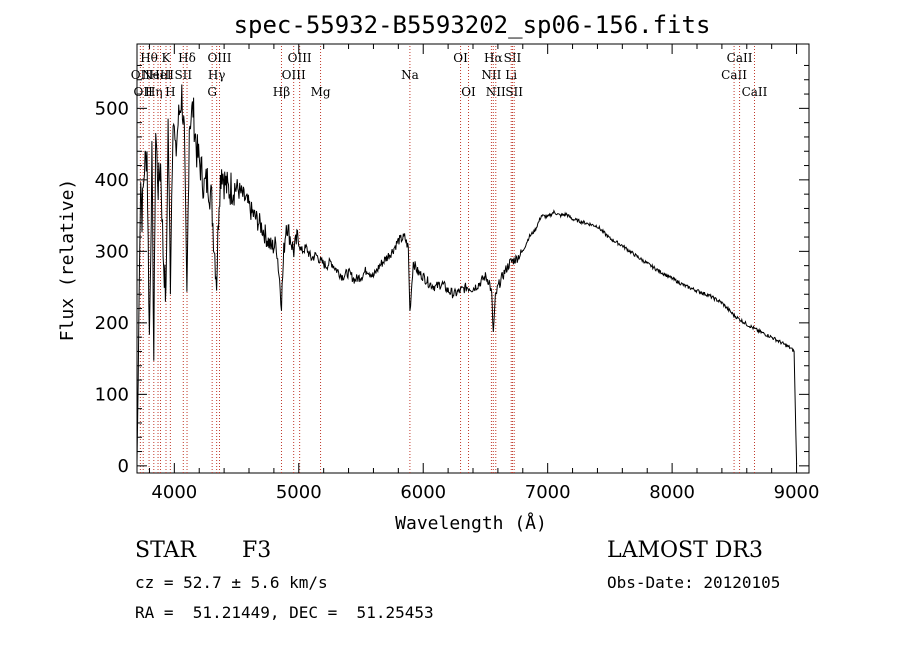 Image resolution: width=900 pixels, height=649 pixels. Describe the element at coordinates (281, 92) in the screenshot. I see `spectral-line-label: Hβ` at that location.